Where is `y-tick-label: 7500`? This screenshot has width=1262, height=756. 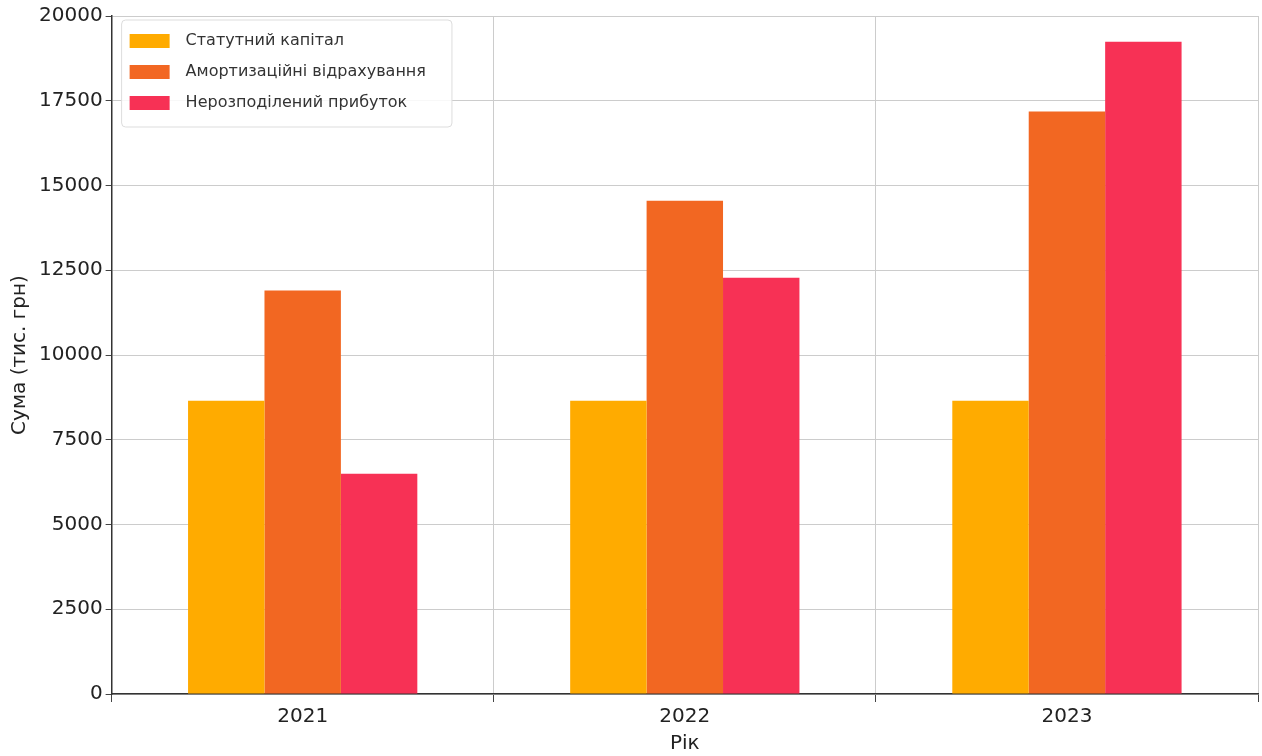 y-tick-label: 7500 is located at coordinates (77, 437).